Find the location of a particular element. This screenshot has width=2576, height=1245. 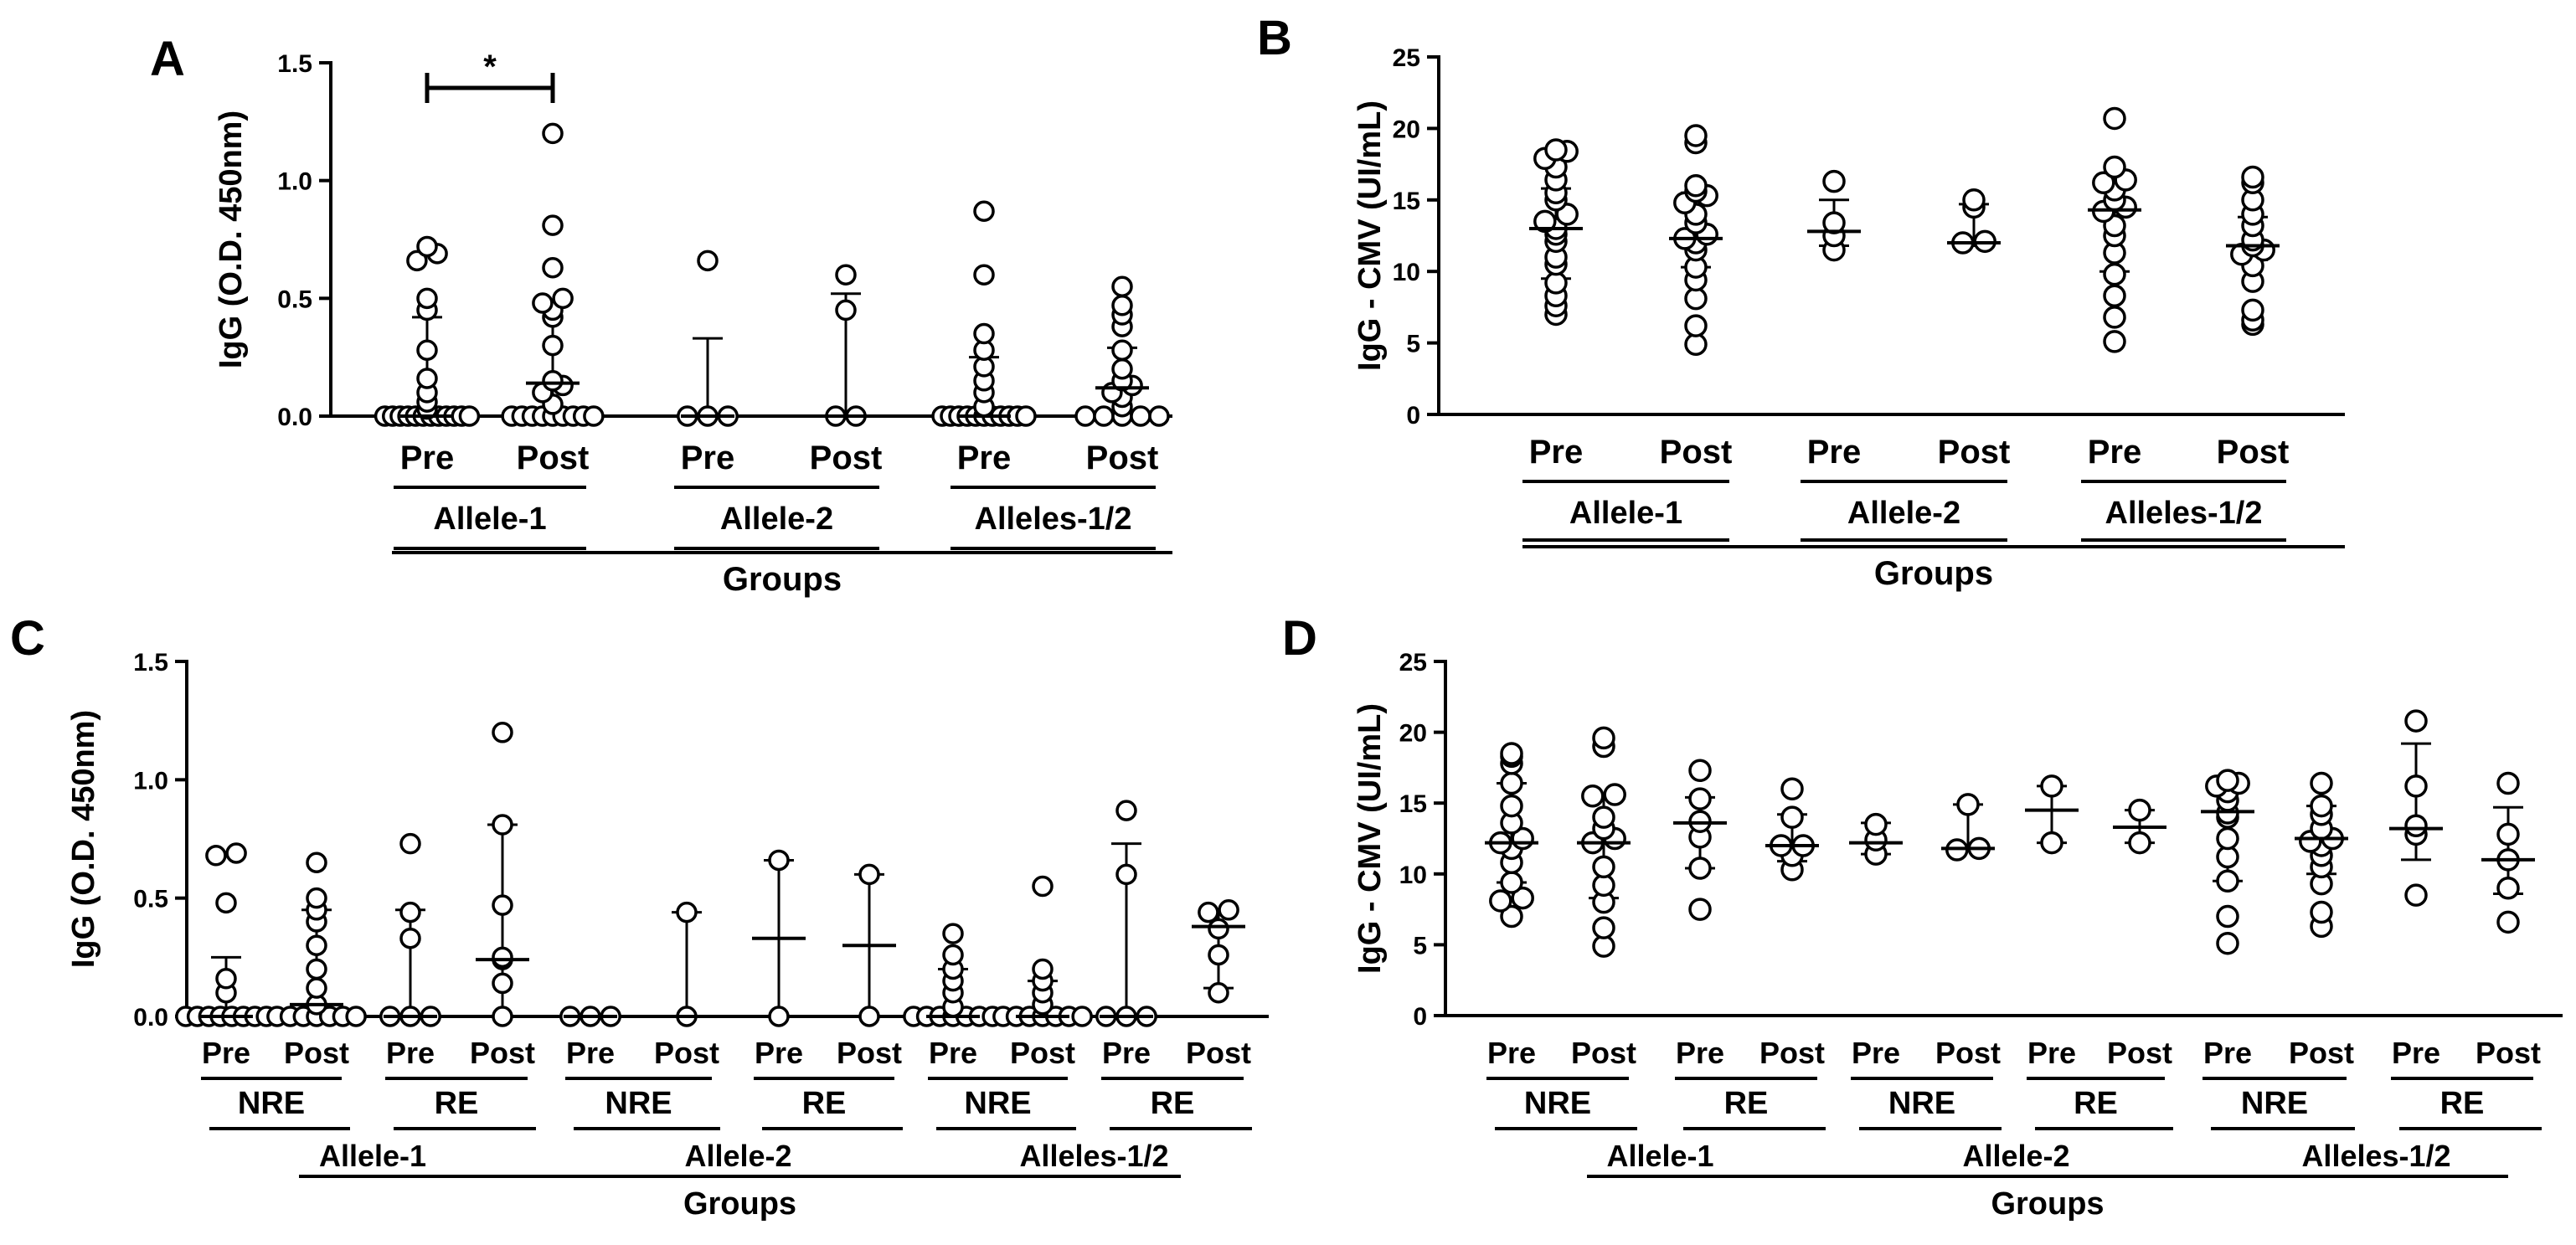

y-tick-label: 0.0 is located at coordinates (294, 417).